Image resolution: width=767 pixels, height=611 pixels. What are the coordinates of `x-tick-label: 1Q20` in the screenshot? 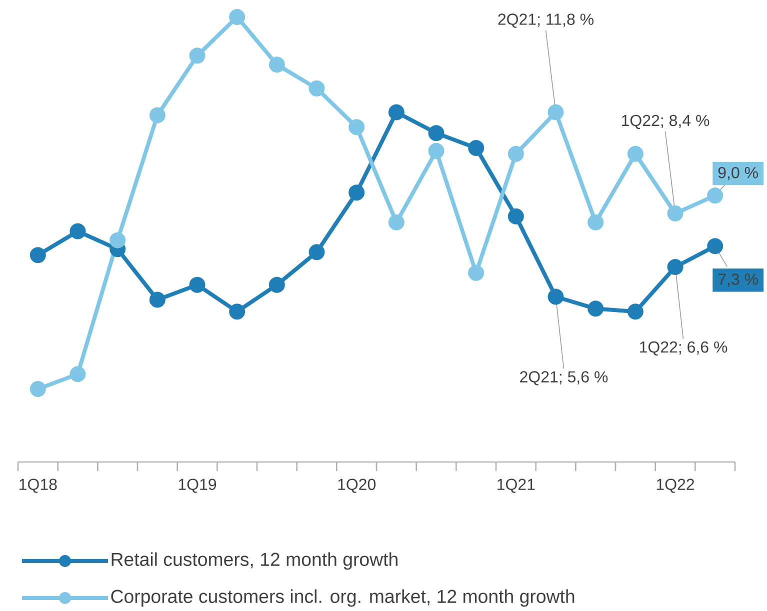 It's located at (357, 485).